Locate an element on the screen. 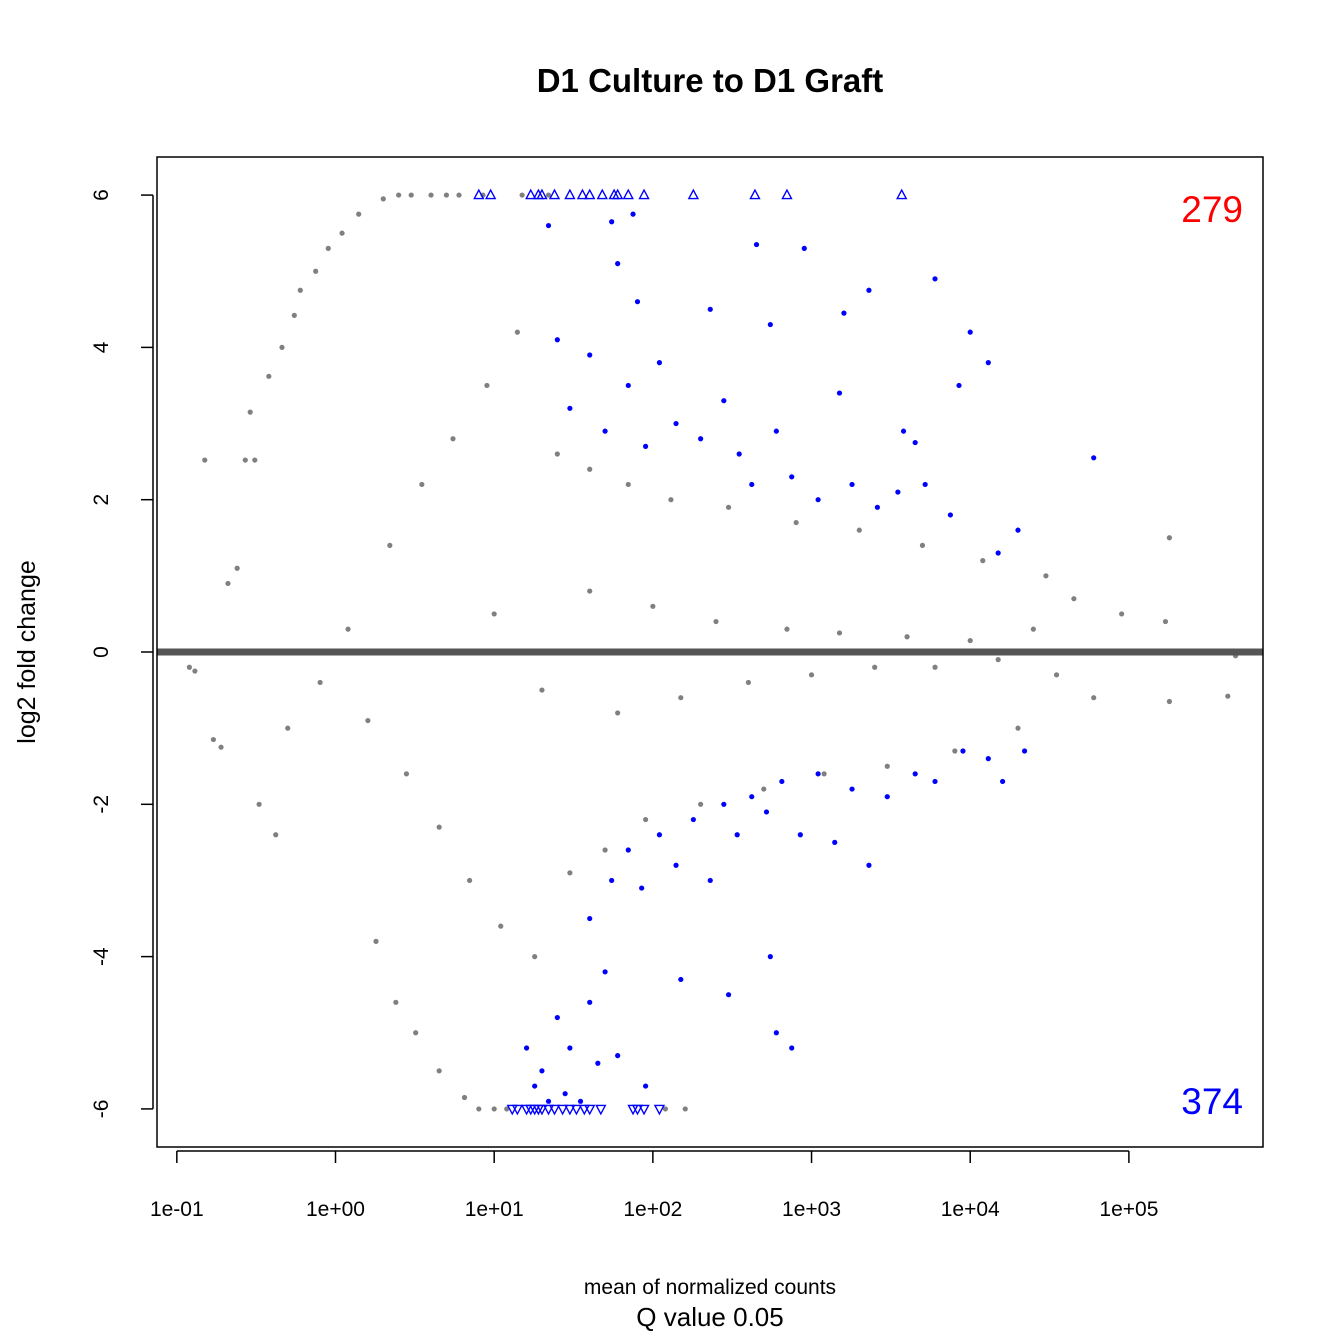  up-count-label: 279 is located at coordinates (1212, 209).